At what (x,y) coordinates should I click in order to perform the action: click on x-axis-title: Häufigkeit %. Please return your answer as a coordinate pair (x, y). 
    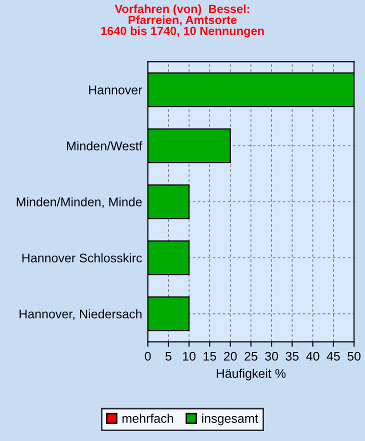
    Looking at the image, I should click on (251, 374).